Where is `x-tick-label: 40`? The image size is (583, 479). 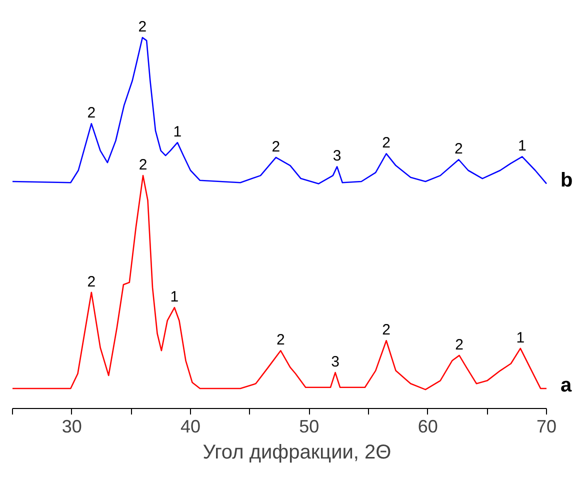 x-tick-label: 40 is located at coordinates (190, 426).